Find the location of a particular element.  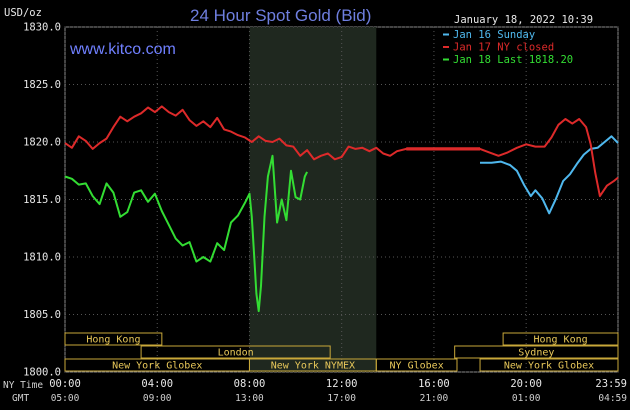

x-tick-label: 23:59 is located at coordinates (611, 384).